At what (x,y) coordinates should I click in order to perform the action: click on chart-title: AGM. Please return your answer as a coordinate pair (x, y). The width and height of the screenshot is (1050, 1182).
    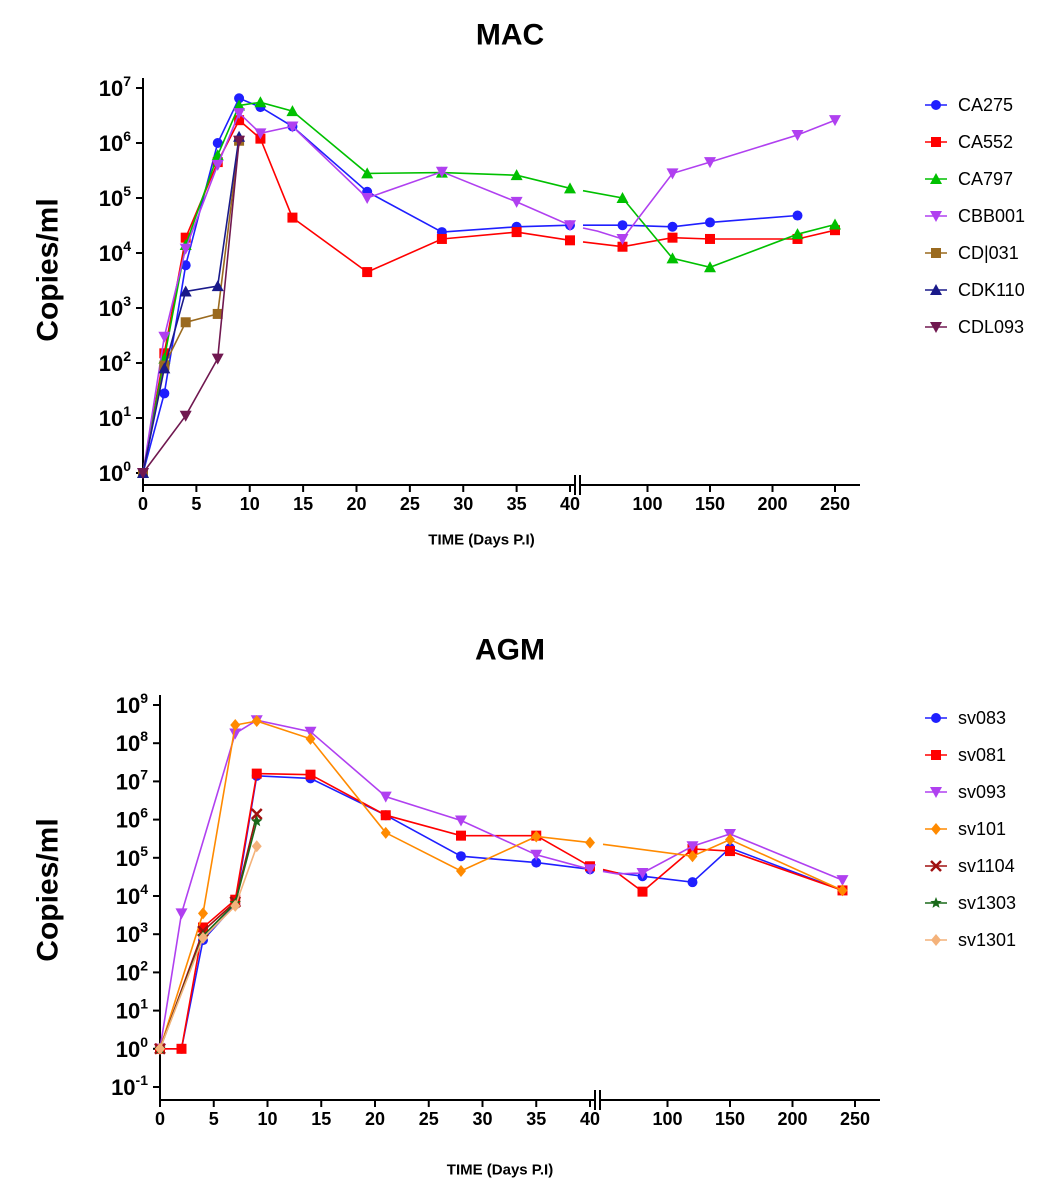
    Looking at the image, I should click on (510, 650).